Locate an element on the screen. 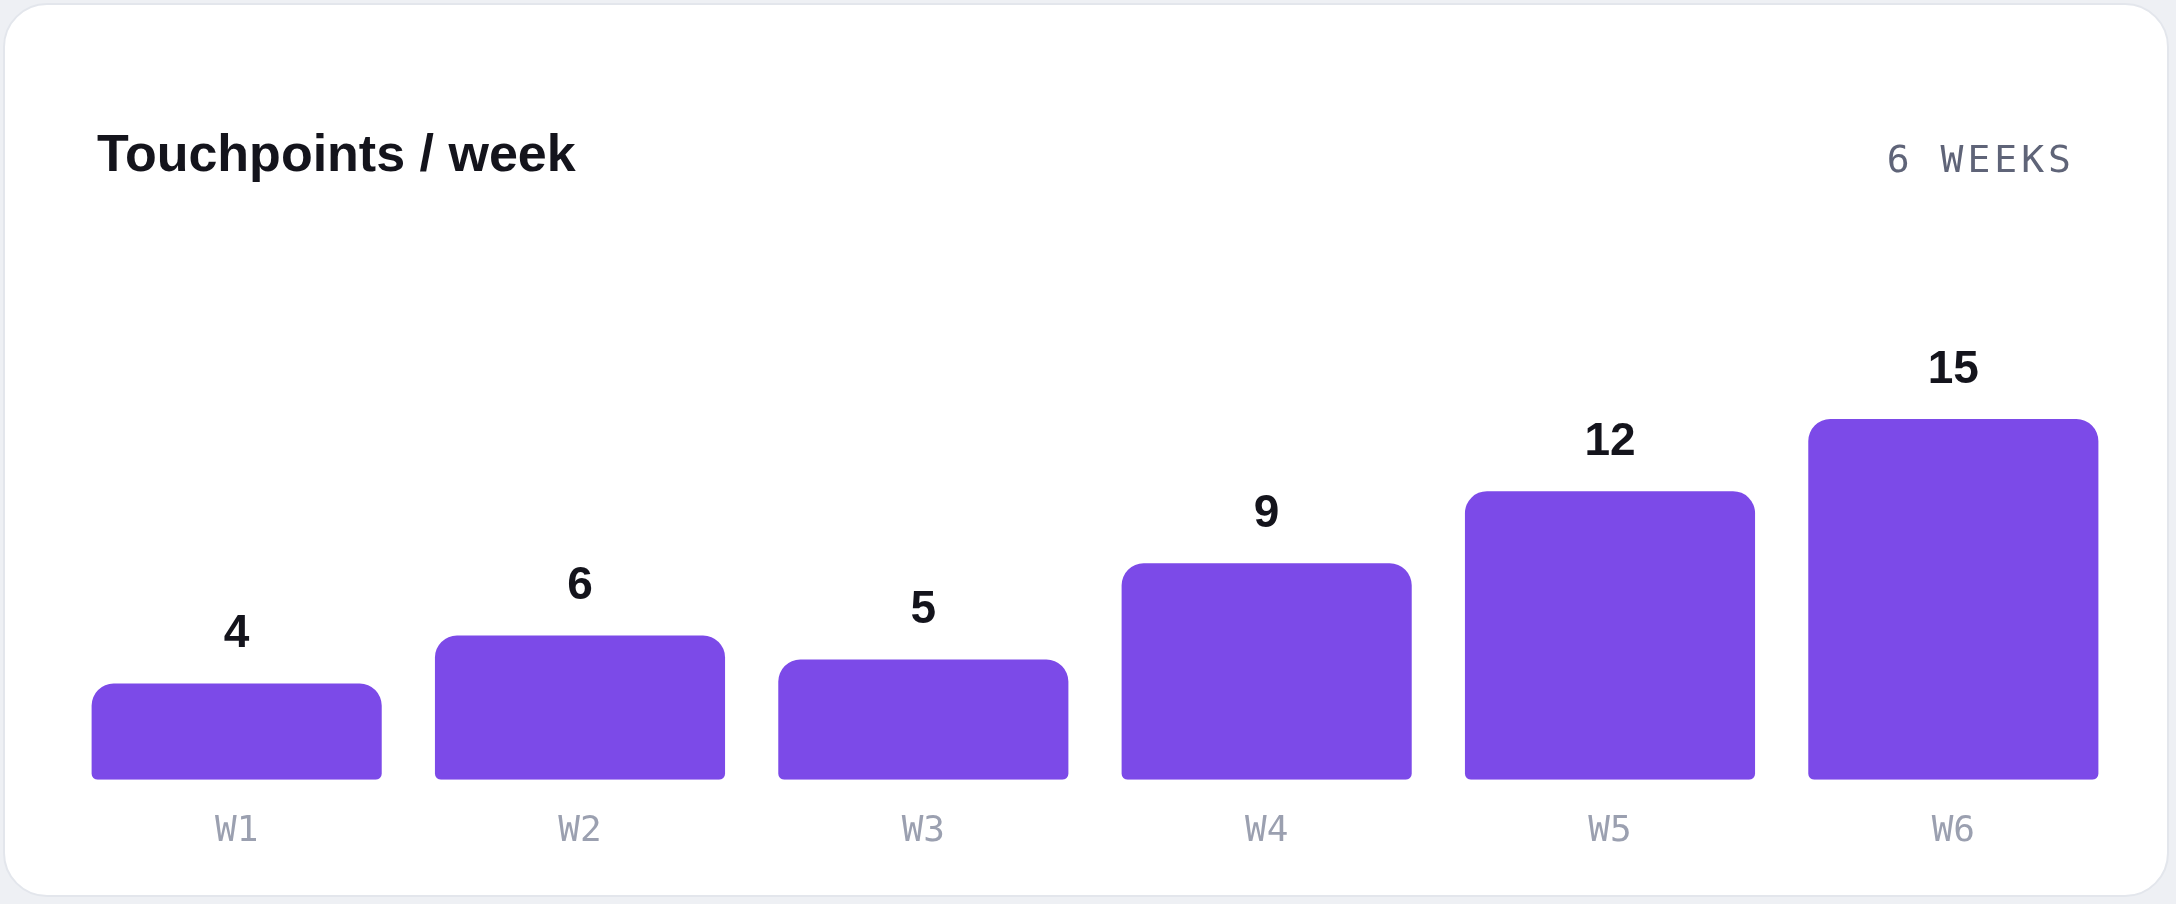  data-label: 15 is located at coordinates (1953, 366).